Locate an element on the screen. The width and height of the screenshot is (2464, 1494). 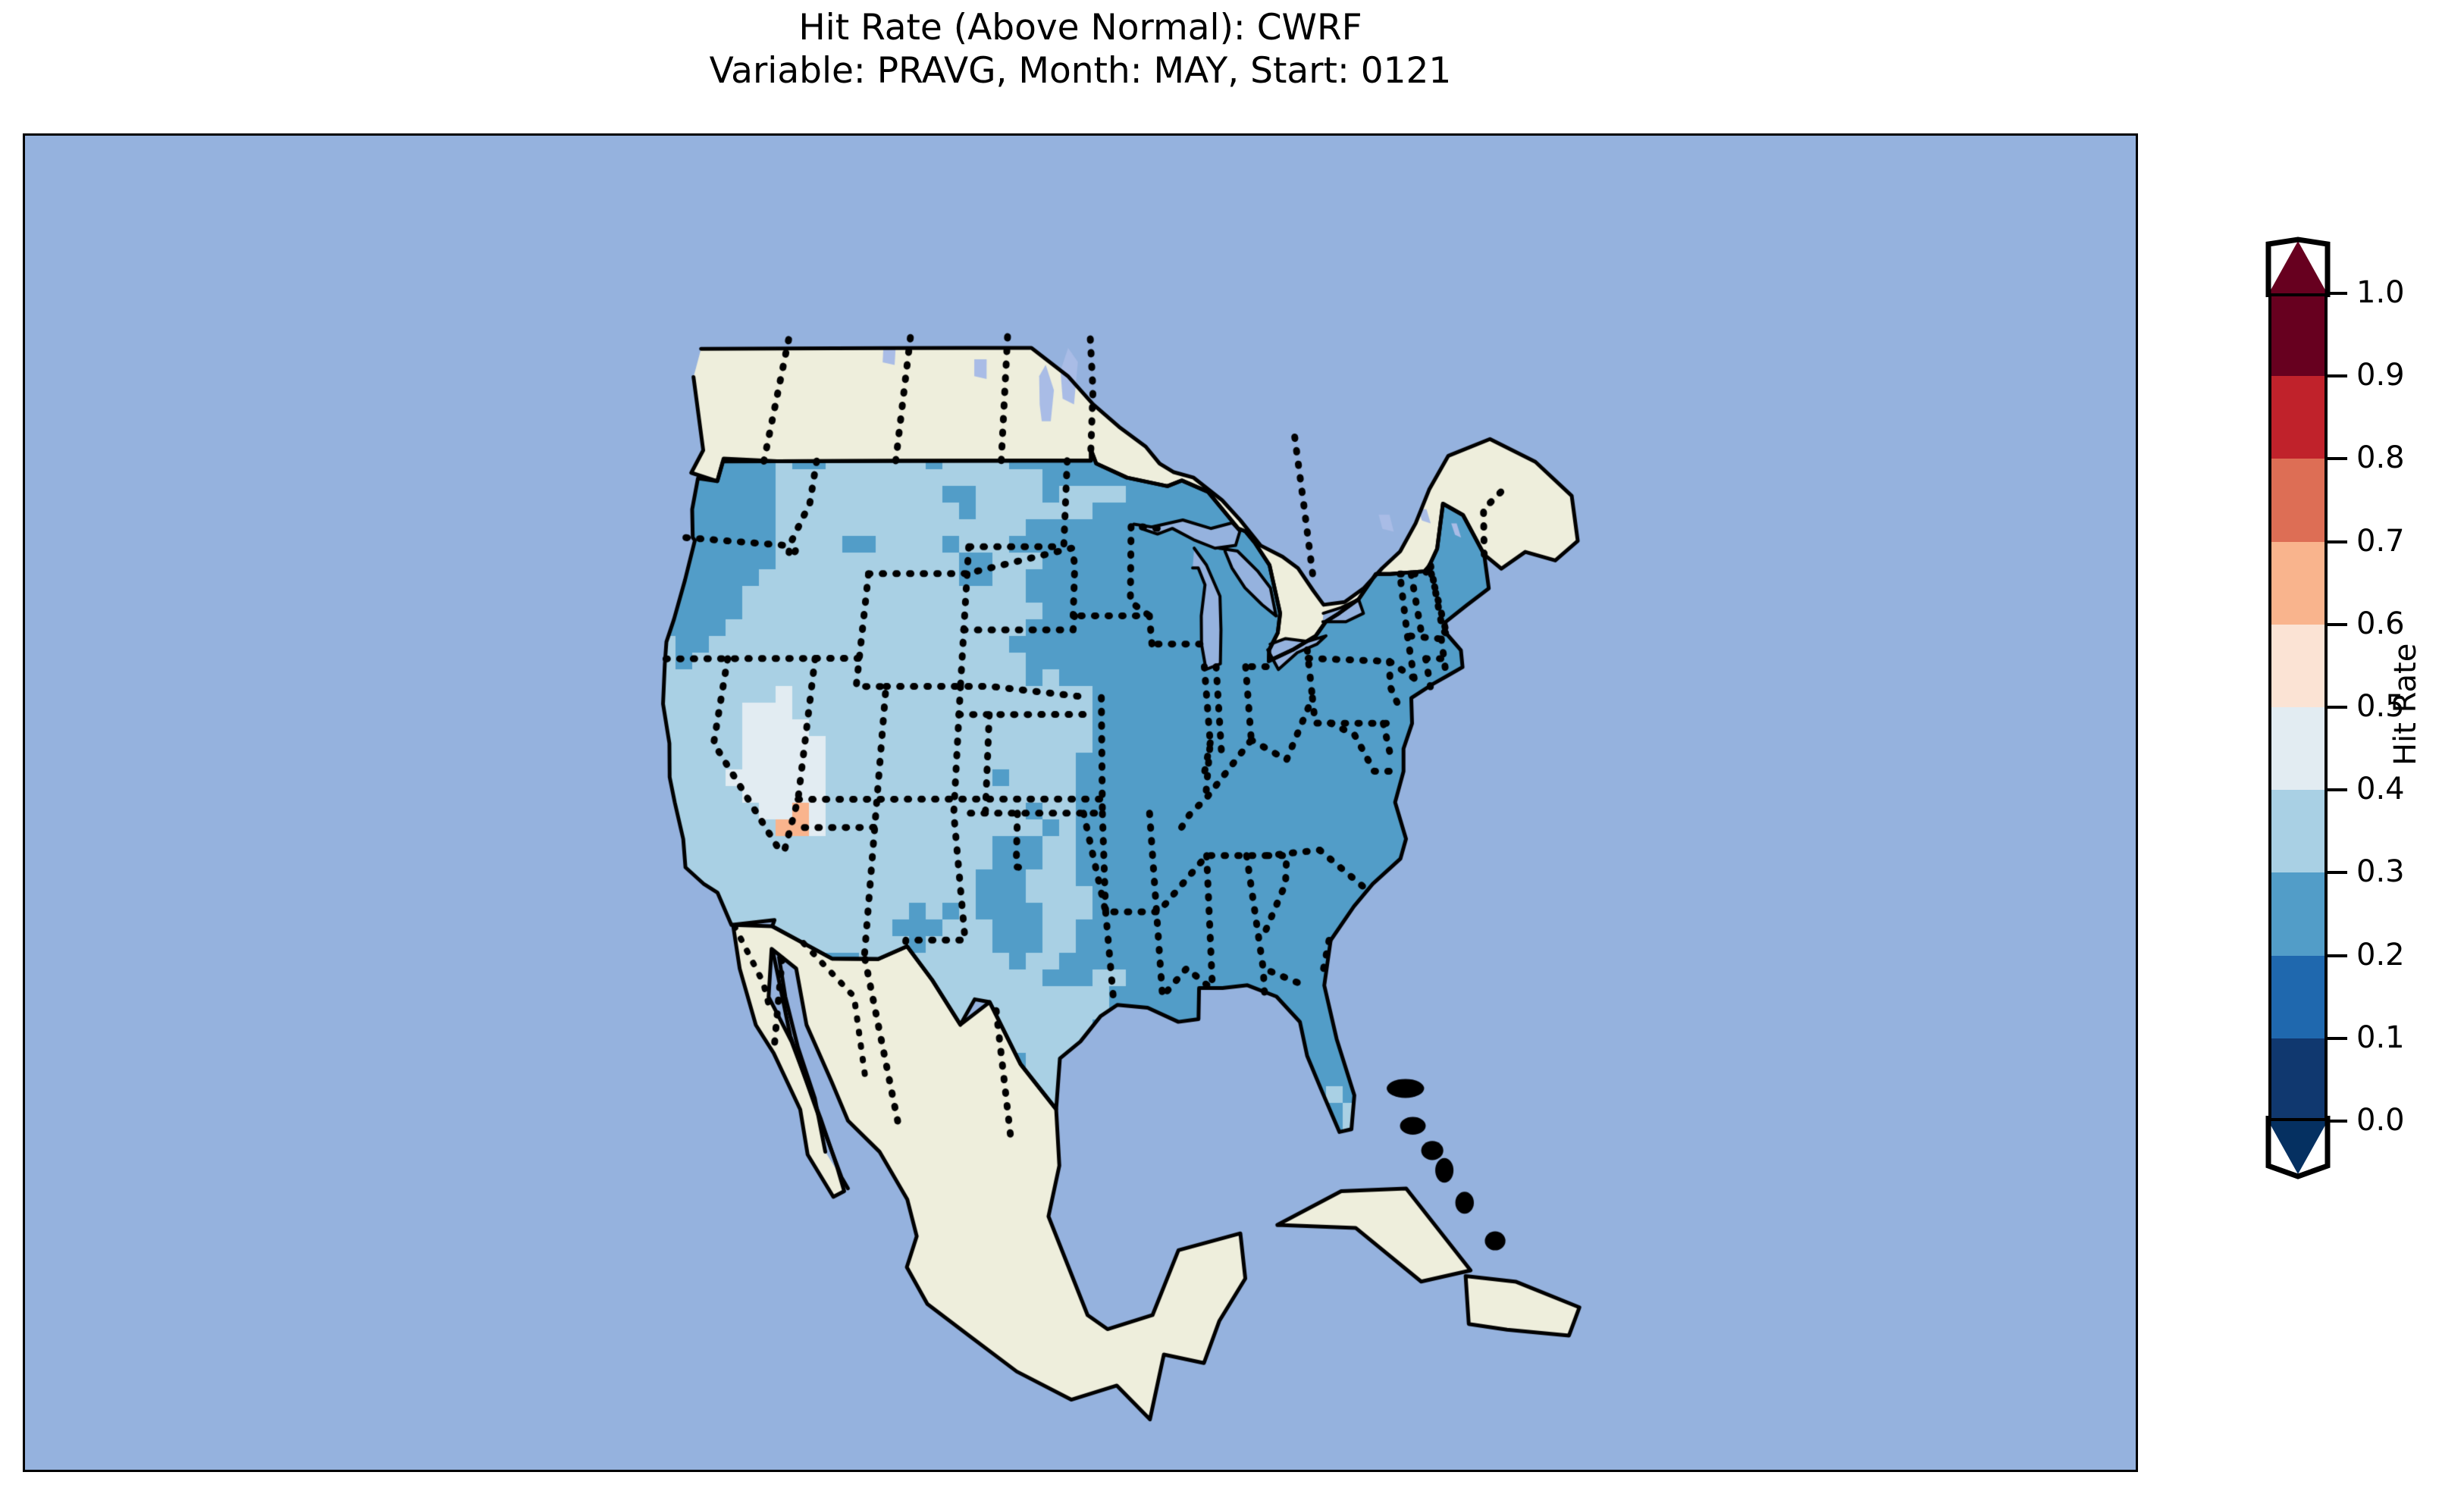
colorbar-tick-label-0.3: 0.3 is located at coordinates (2381, 872).